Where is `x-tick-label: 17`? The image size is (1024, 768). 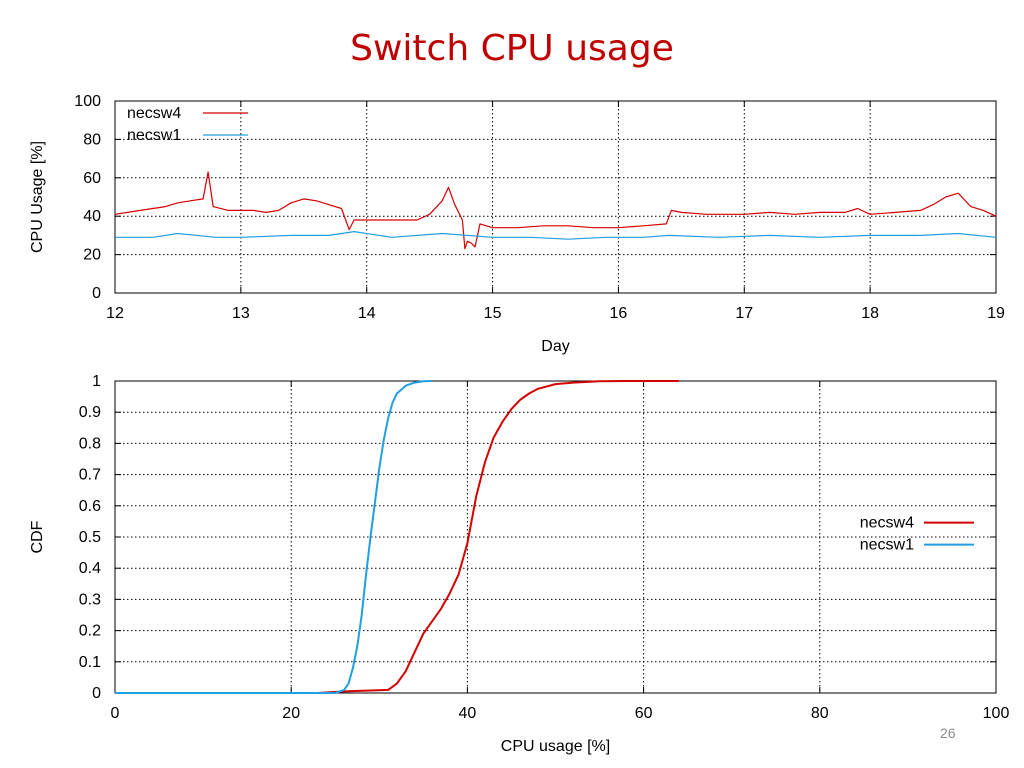 x-tick-label: 17 is located at coordinates (744, 313).